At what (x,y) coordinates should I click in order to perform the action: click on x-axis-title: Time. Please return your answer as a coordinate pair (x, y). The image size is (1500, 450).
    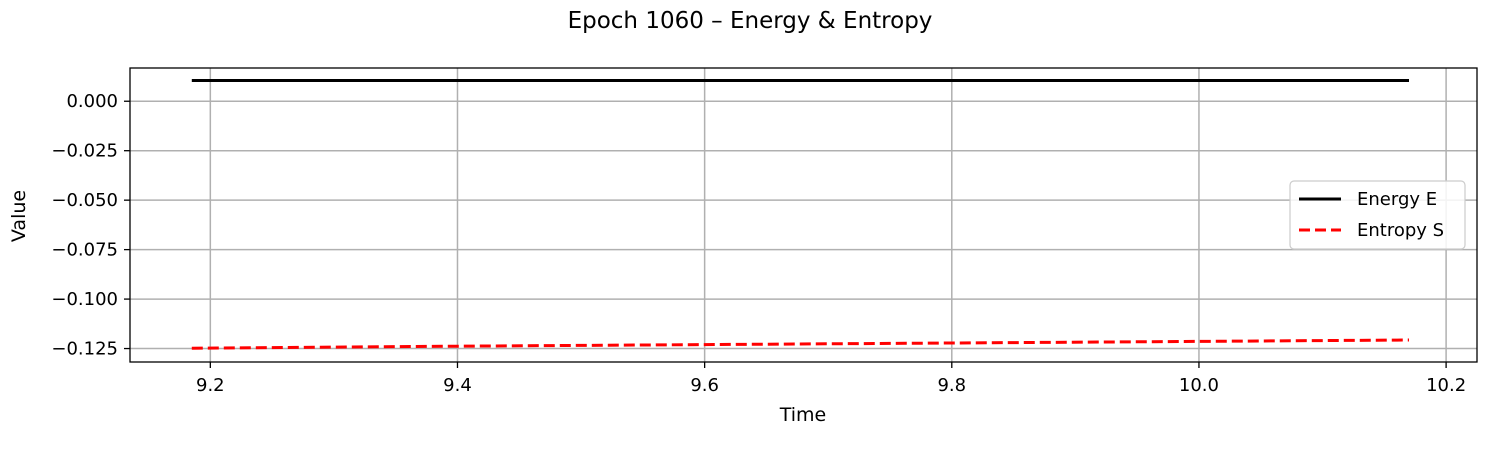
    Looking at the image, I should click on (803, 415).